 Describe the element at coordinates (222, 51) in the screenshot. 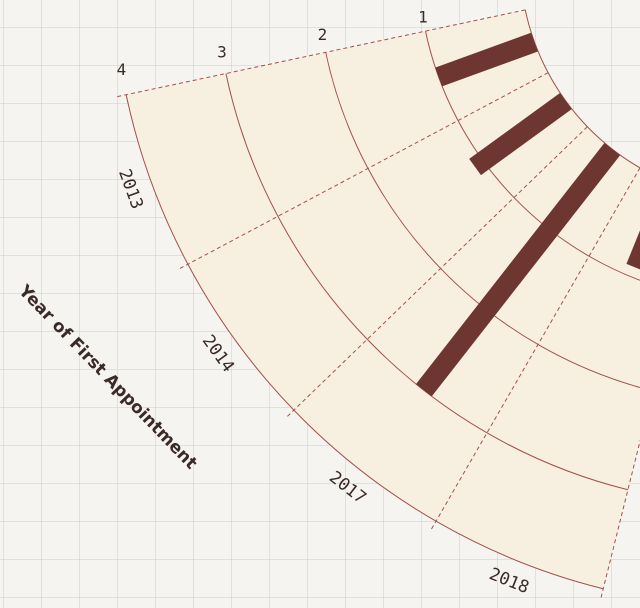

I see `r-tick-label: 3` at that location.